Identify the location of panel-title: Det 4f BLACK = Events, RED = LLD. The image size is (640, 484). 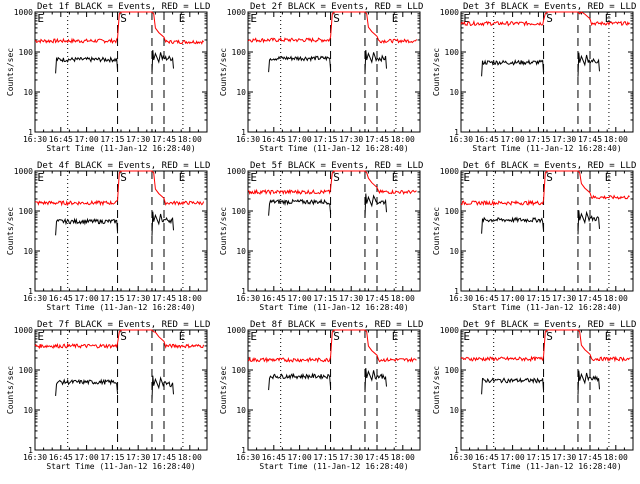
(123, 166).